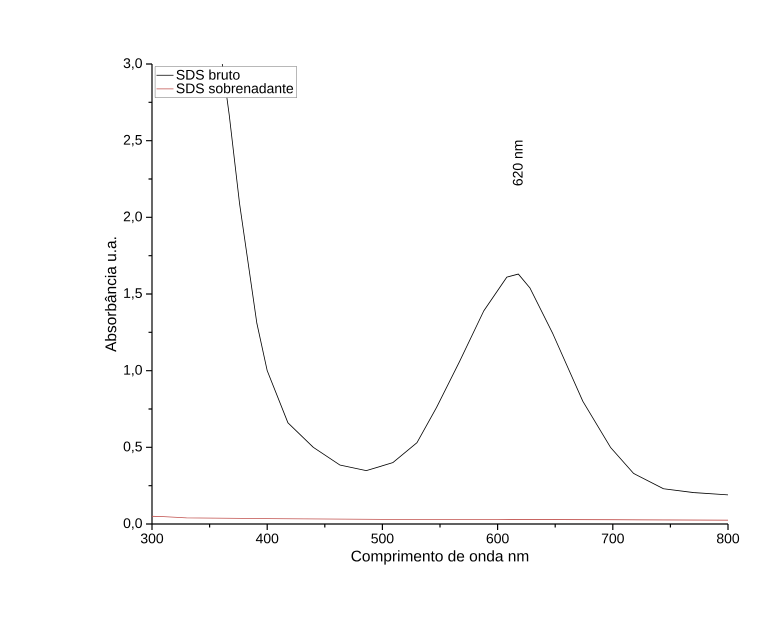 This screenshot has height=618, width=771. I want to click on y-tick-label: 0,0, so click(133, 524).